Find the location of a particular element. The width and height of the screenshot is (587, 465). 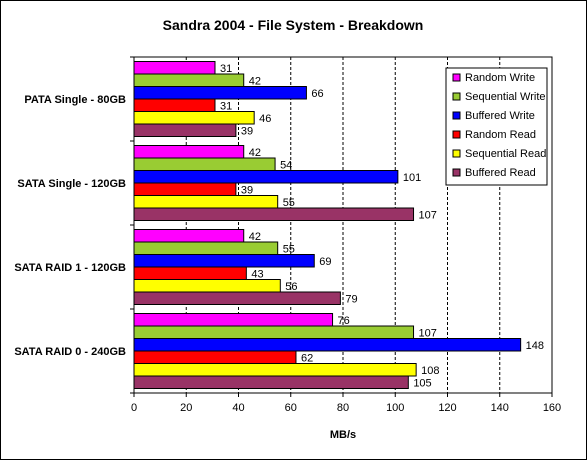

data-label: 105 is located at coordinates (422, 383).